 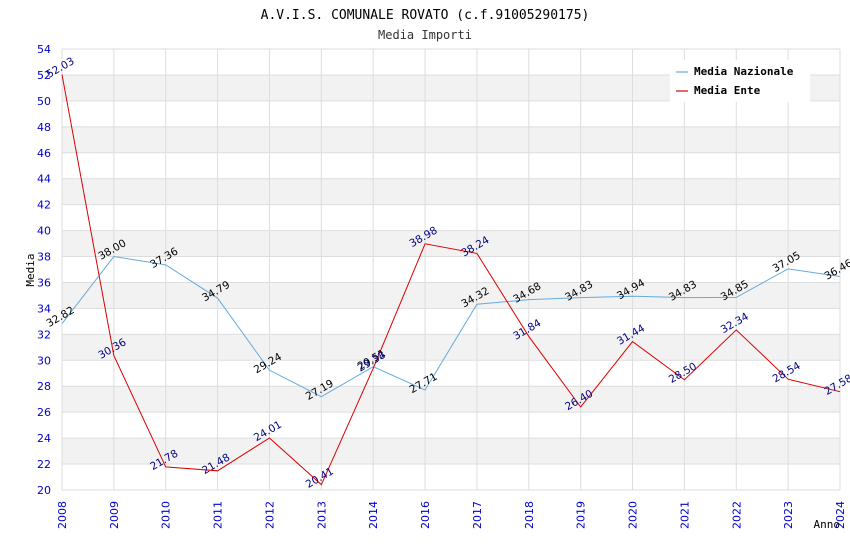 What do you see at coordinates (744, 71) in the screenshot?
I see `legend-label-nazionale: Media Nazionale` at bounding box center [744, 71].